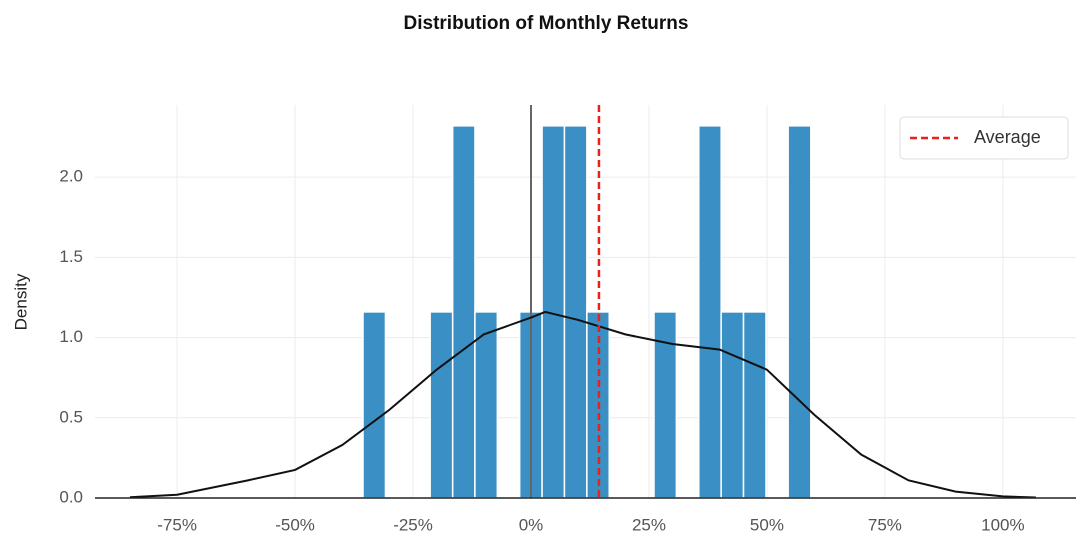 The width and height of the screenshot is (1076, 547). What do you see at coordinates (71, 176) in the screenshot?
I see `y-tick-label: 2.0` at bounding box center [71, 176].